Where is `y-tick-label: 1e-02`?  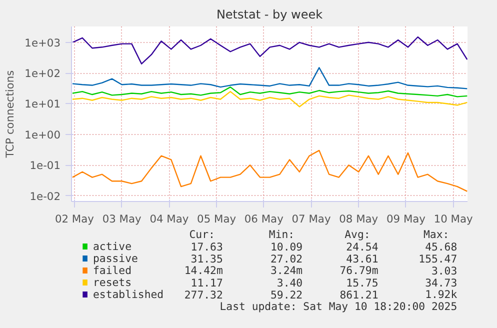
y-tick-label: 1e-02 is located at coordinates (45, 196).